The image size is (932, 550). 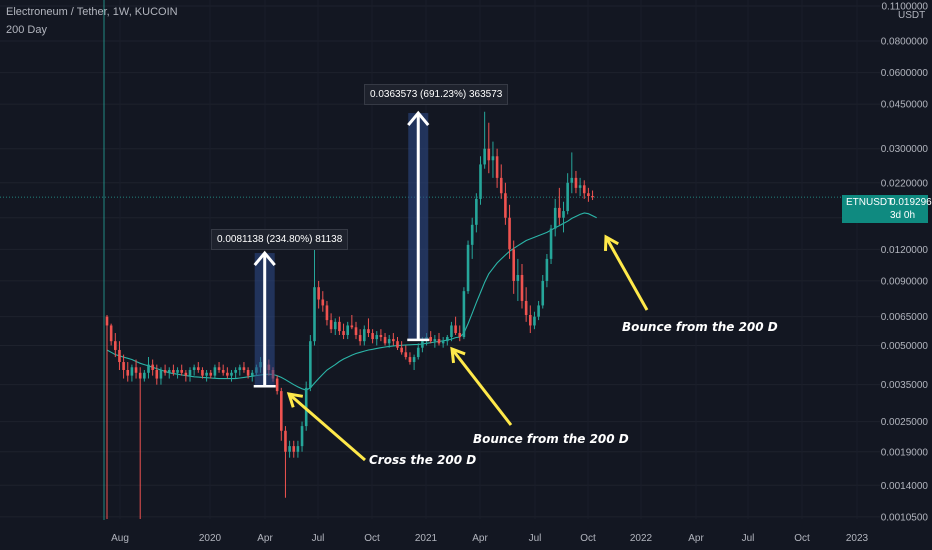 I want to click on price-tick-label: 0.0065000, so click(x=905, y=317).